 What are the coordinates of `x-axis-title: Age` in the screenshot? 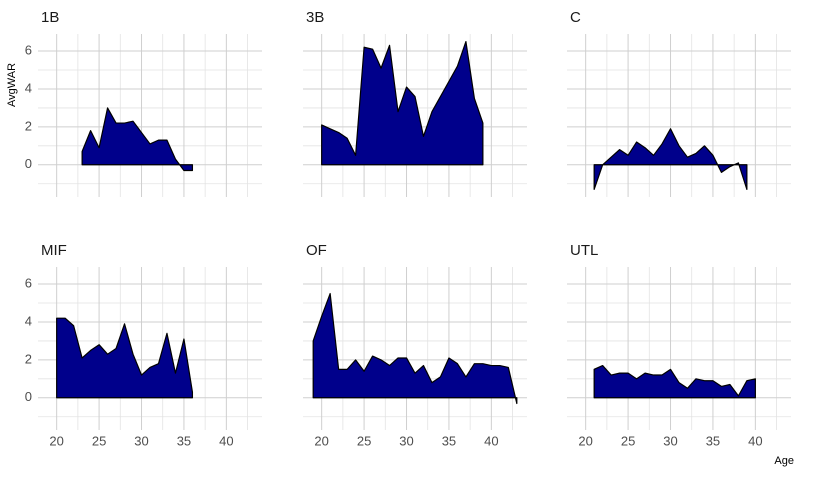 It's located at (784, 461).